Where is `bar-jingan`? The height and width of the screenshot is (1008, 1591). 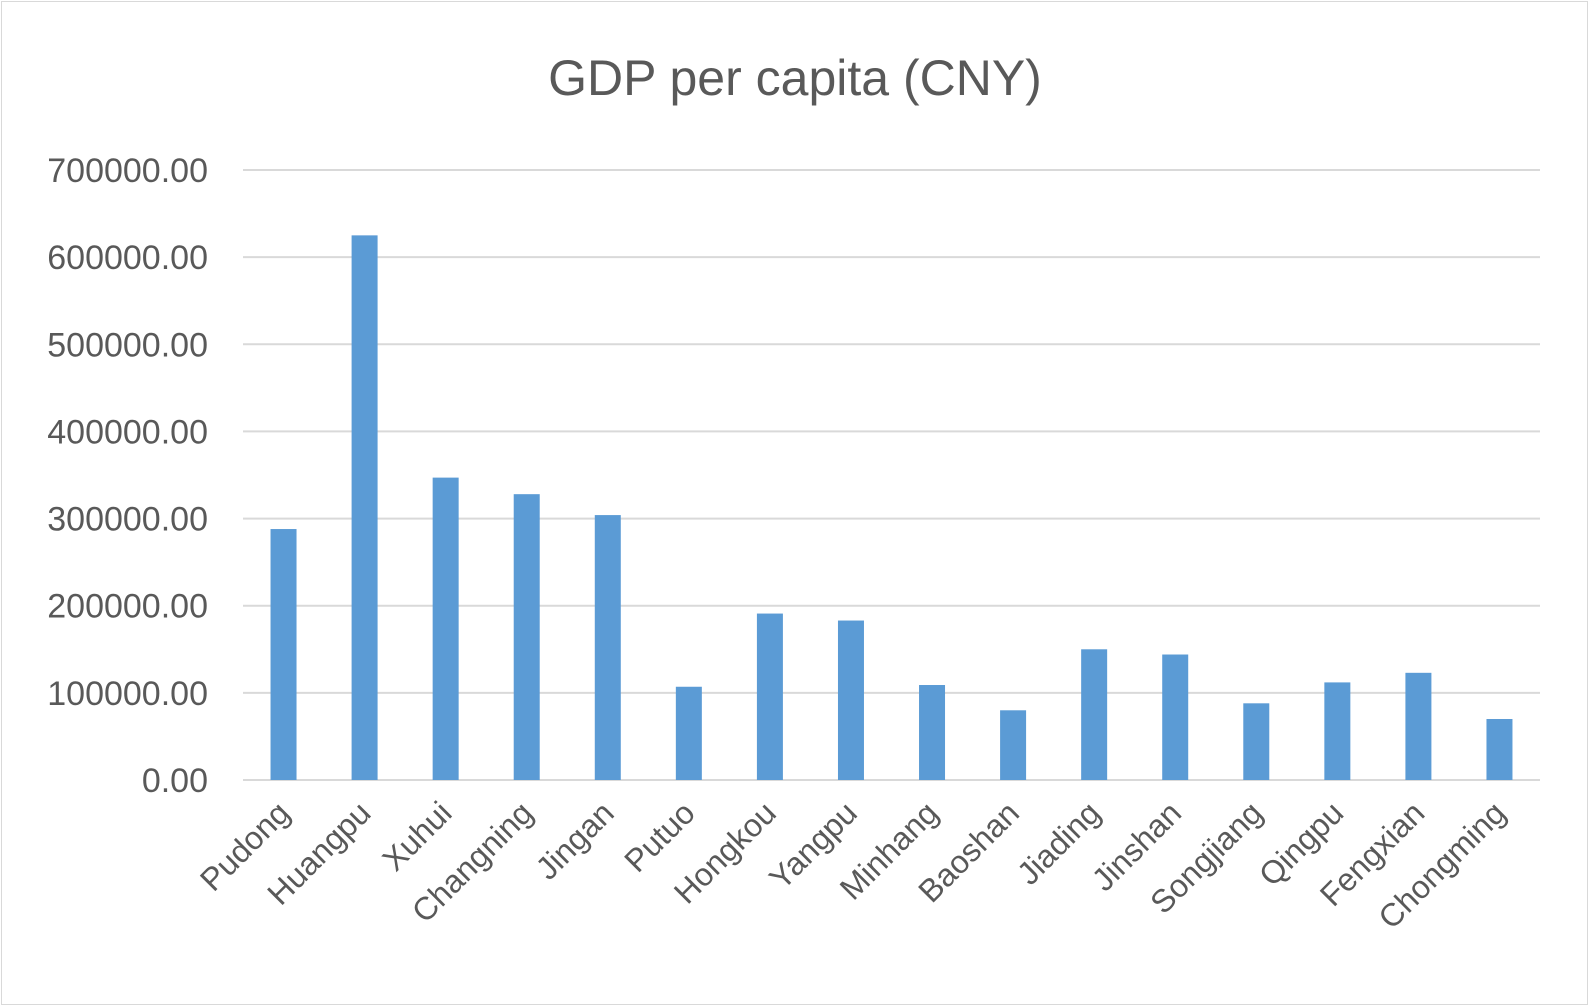
bar-jingan is located at coordinates (607, 647).